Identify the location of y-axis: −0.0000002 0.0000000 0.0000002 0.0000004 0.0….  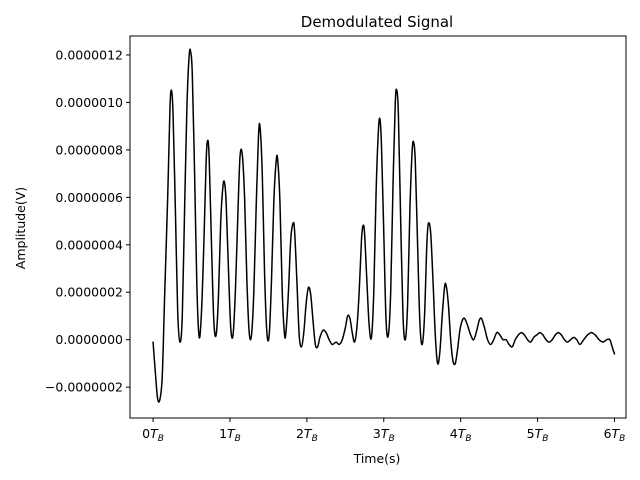
(87, 221).